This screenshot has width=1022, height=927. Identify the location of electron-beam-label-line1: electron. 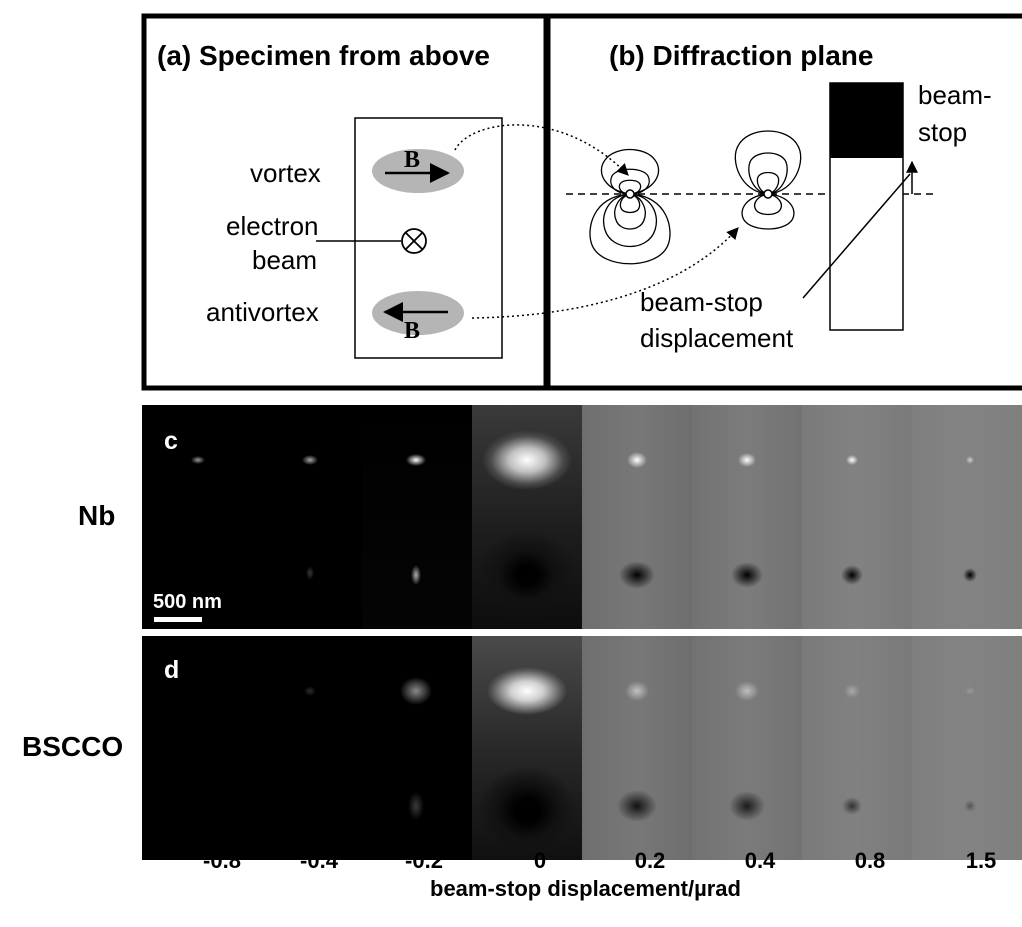
(272, 226).